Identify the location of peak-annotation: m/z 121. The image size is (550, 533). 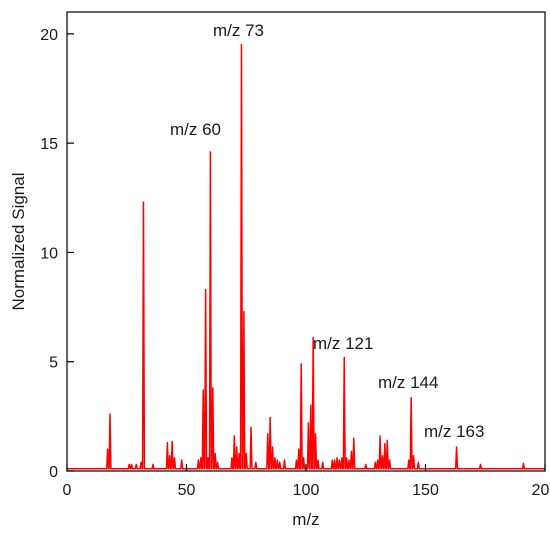
(343, 343).